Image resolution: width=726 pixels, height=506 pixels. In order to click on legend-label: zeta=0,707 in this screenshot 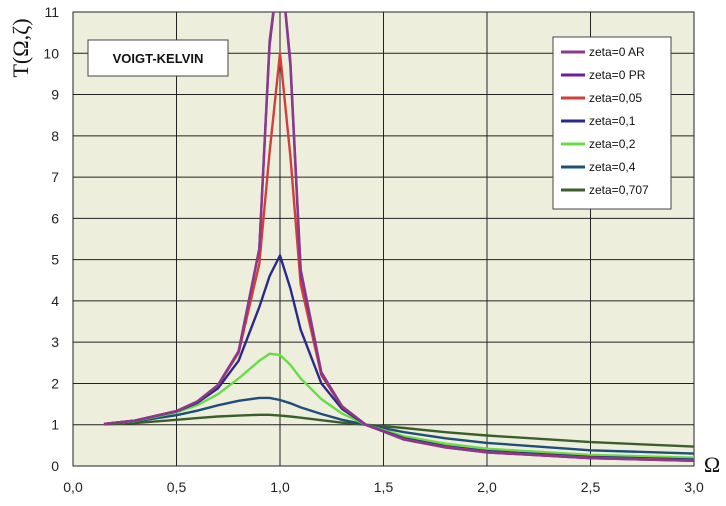, I will do `click(619, 190)`.